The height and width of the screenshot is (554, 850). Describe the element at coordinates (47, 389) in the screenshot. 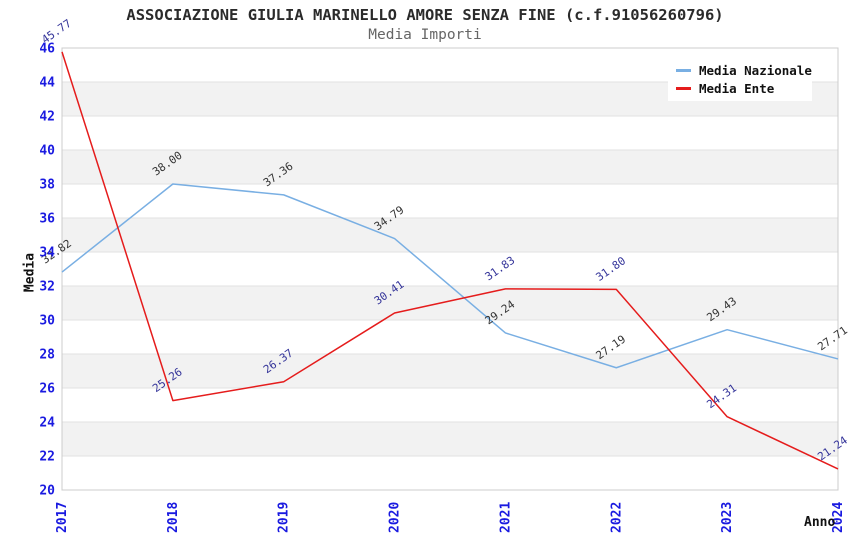

I see `y-tick-label: 26` at that location.